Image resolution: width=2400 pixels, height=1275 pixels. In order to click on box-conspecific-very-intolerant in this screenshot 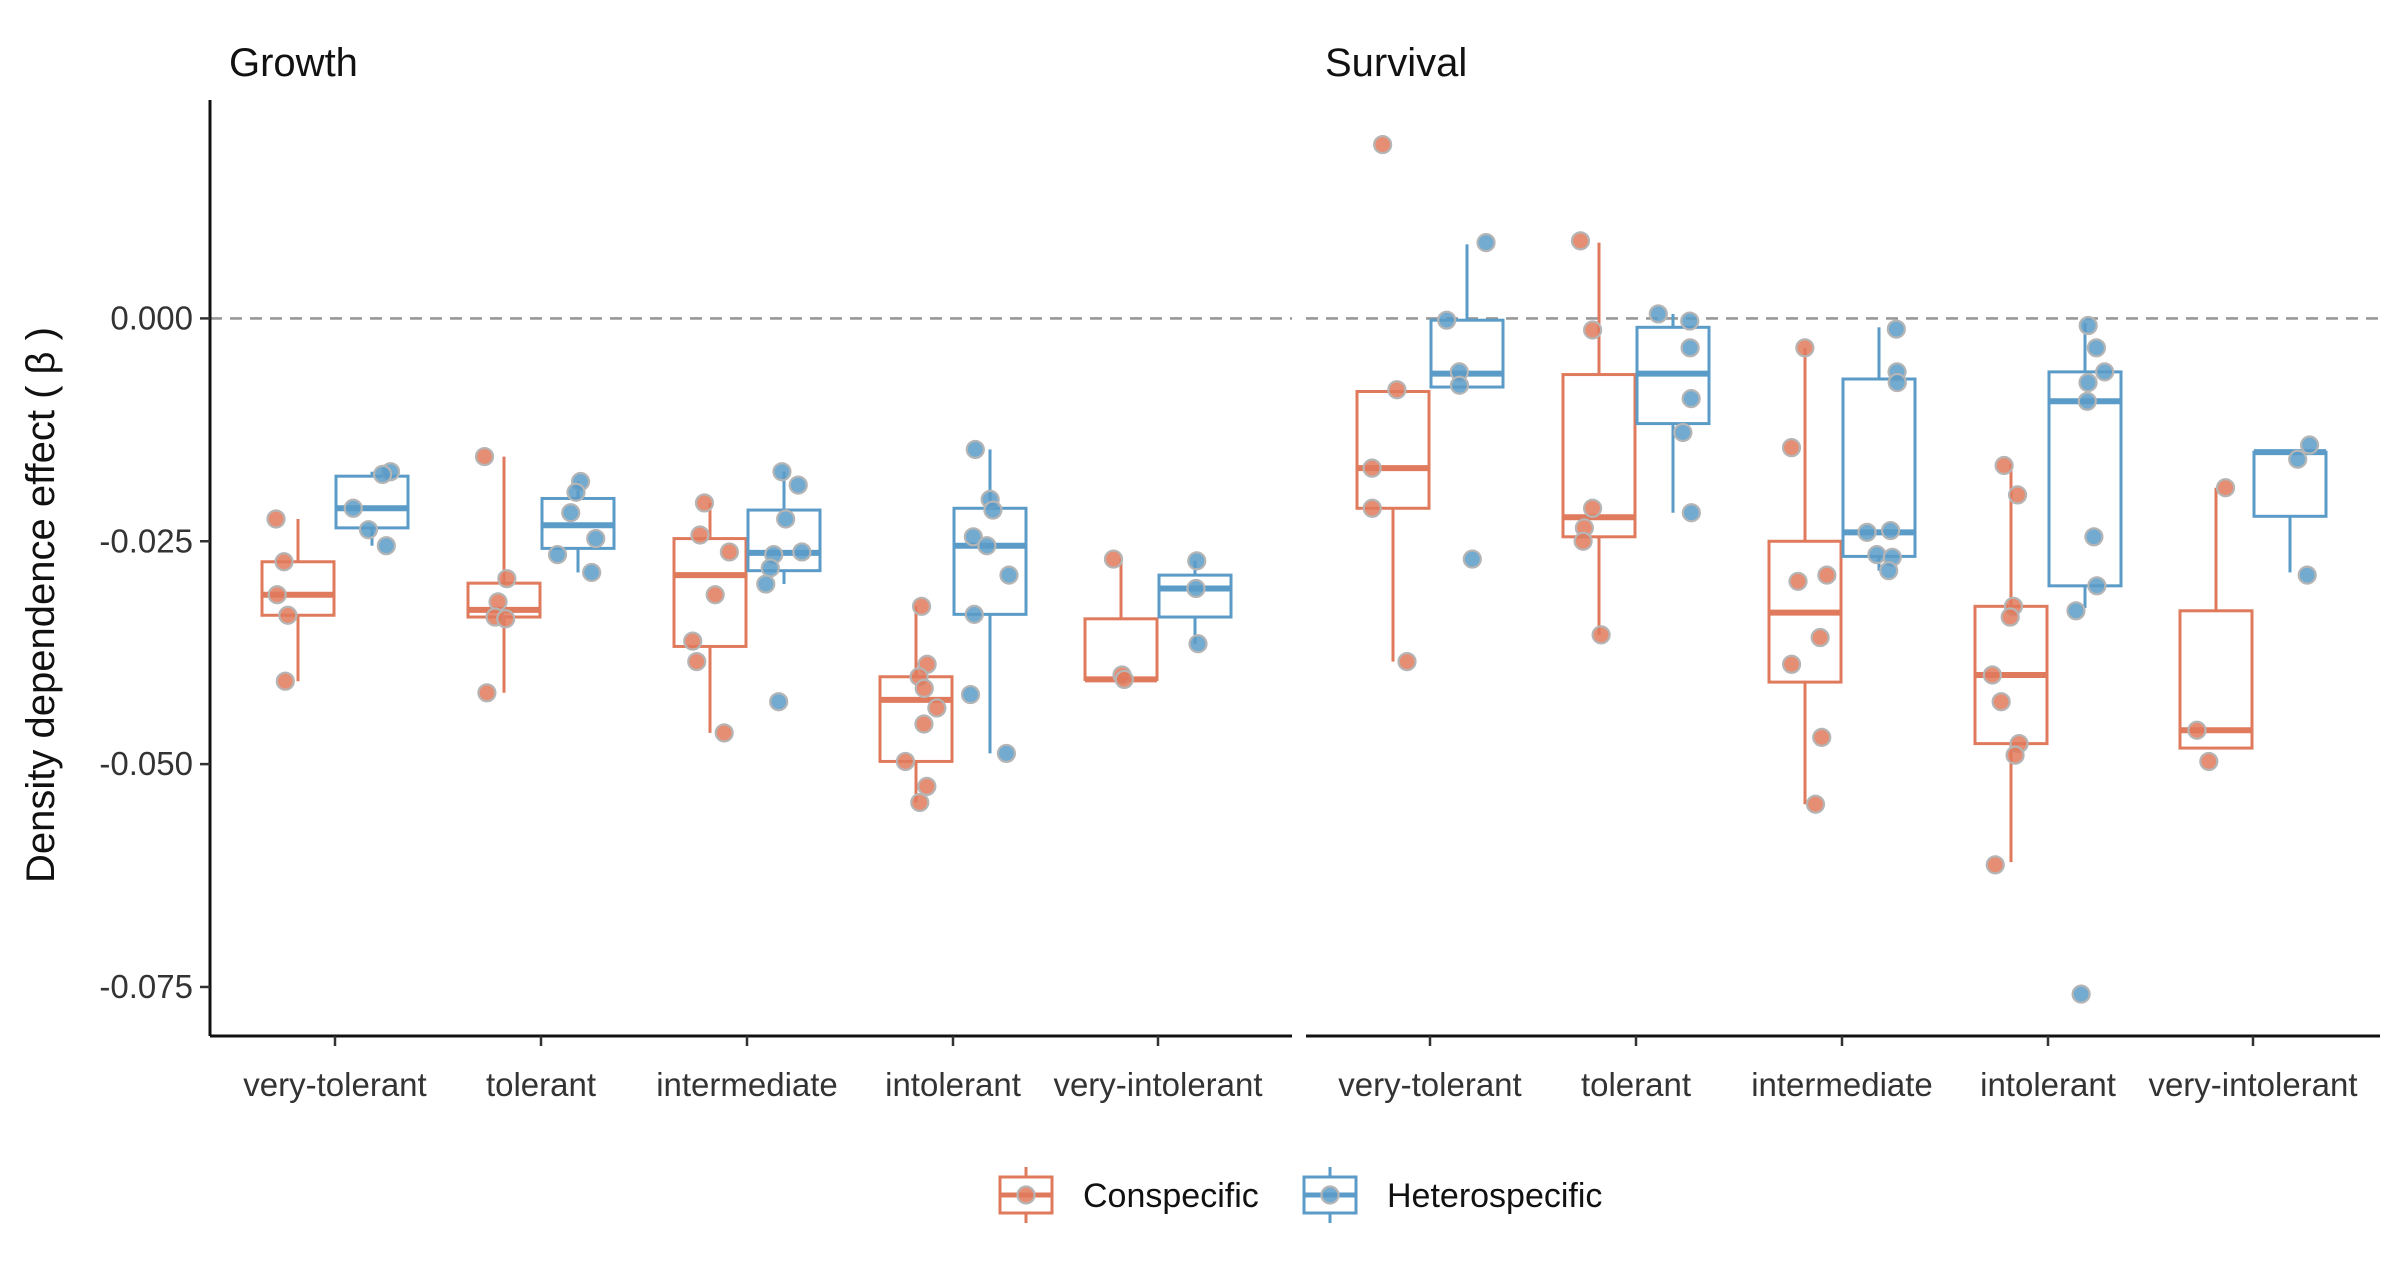, I will do `click(1121, 619)`.